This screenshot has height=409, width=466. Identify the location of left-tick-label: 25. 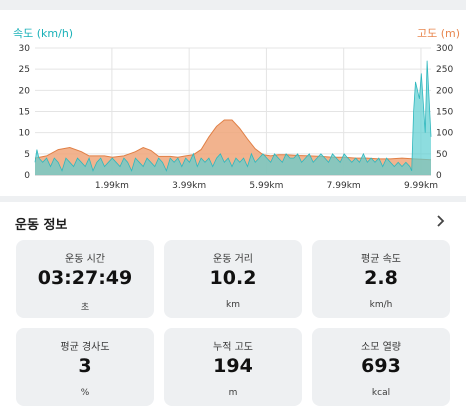
(24, 70).